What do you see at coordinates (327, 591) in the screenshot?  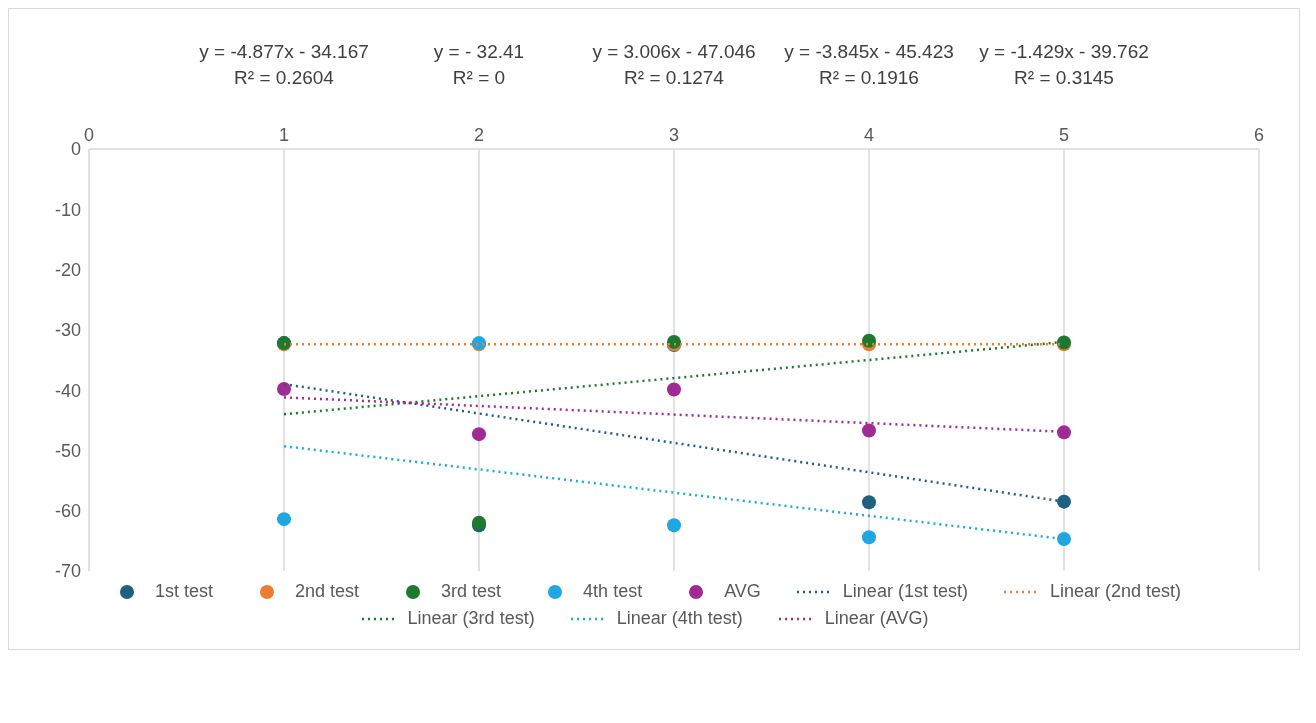 I see `legend-label: 2nd test` at bounding box center [327, 591].